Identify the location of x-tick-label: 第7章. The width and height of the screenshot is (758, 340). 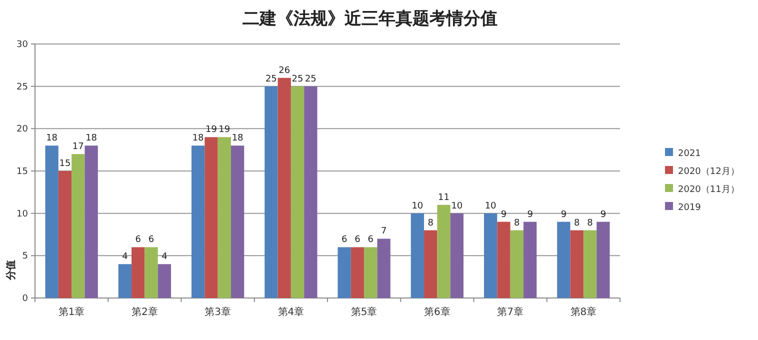
(510, 312).